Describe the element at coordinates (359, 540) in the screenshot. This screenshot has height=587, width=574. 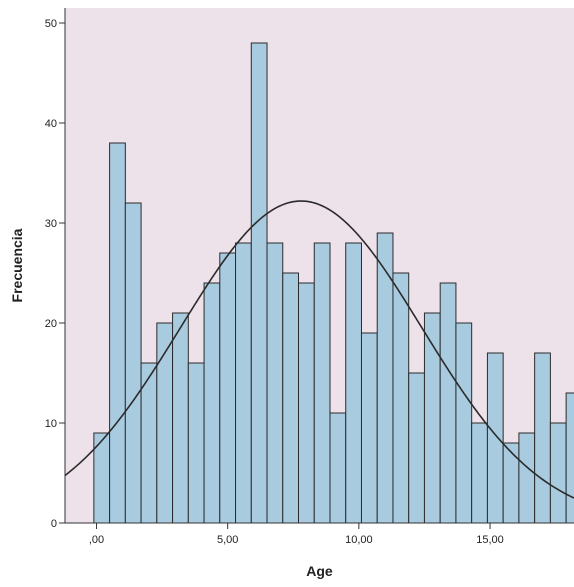
I see `x-tick-label: 10,00` at that location.